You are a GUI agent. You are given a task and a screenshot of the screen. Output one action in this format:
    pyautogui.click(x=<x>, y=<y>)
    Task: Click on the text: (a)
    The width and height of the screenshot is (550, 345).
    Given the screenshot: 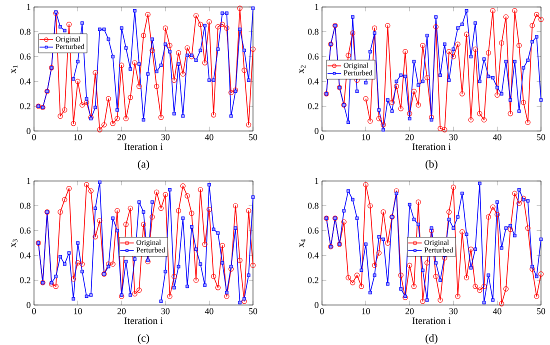 What is the action you would take?
    pyautogui.click(x=144, y=165)
    